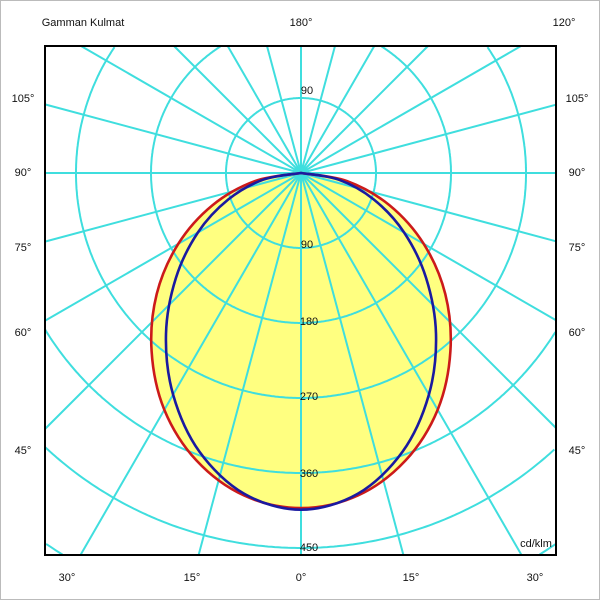  What do you see at coordinates (309, 548) in the screenshot?
I see `radial-tick-label: 450` at bounding box center [309, 548].